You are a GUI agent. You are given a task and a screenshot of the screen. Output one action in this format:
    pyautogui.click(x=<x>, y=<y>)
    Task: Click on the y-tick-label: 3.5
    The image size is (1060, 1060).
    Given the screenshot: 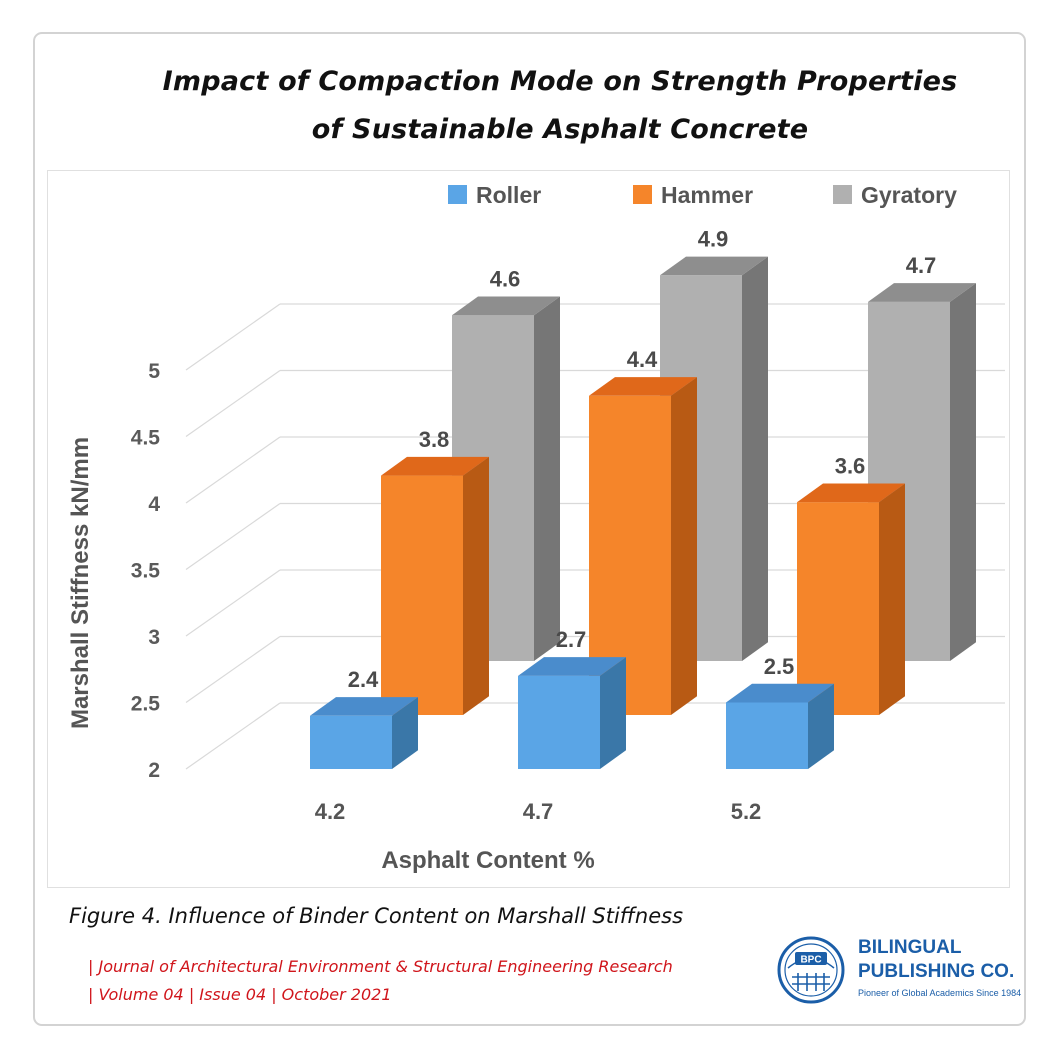 What is the action you would take?
    pyautogui.click(x=146, y=571)
    